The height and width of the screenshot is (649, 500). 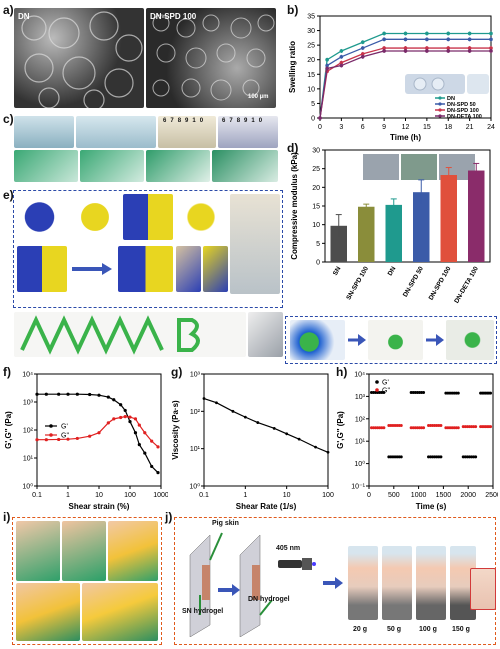 What do you see at coordinates (255, 244) in the screenshot?
I see `syringe-photo` at bounding box center [255, 244].